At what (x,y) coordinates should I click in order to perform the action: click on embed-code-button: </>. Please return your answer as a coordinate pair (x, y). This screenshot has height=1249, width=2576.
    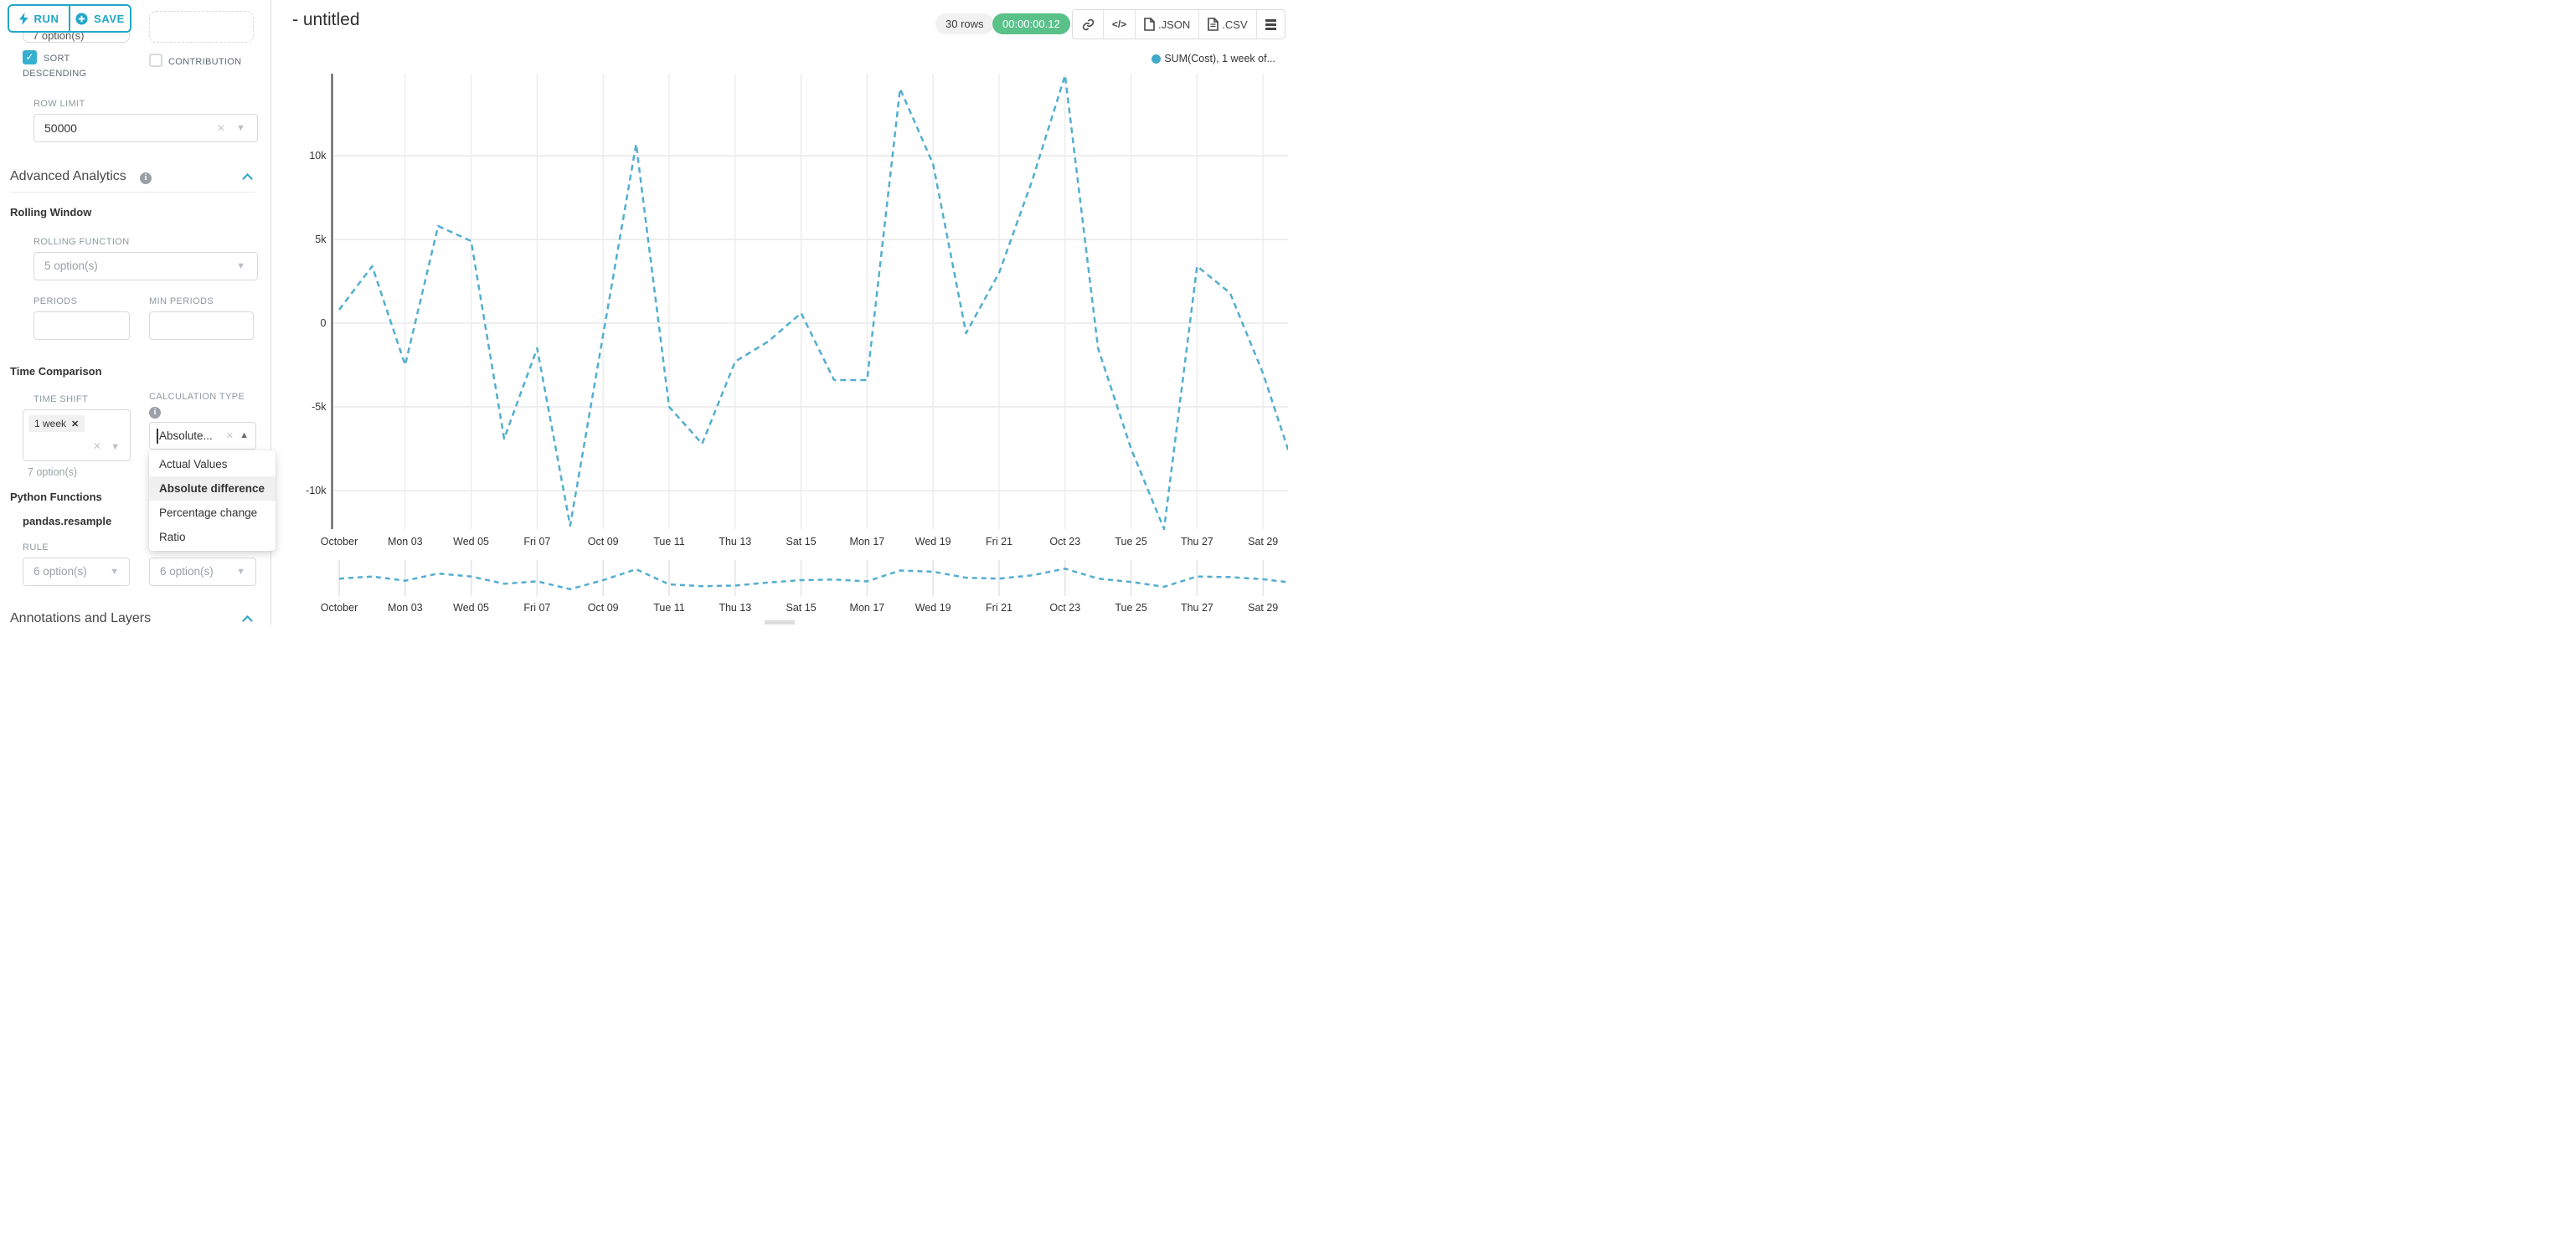
    Looking at the image, I should click on (1119, 24).